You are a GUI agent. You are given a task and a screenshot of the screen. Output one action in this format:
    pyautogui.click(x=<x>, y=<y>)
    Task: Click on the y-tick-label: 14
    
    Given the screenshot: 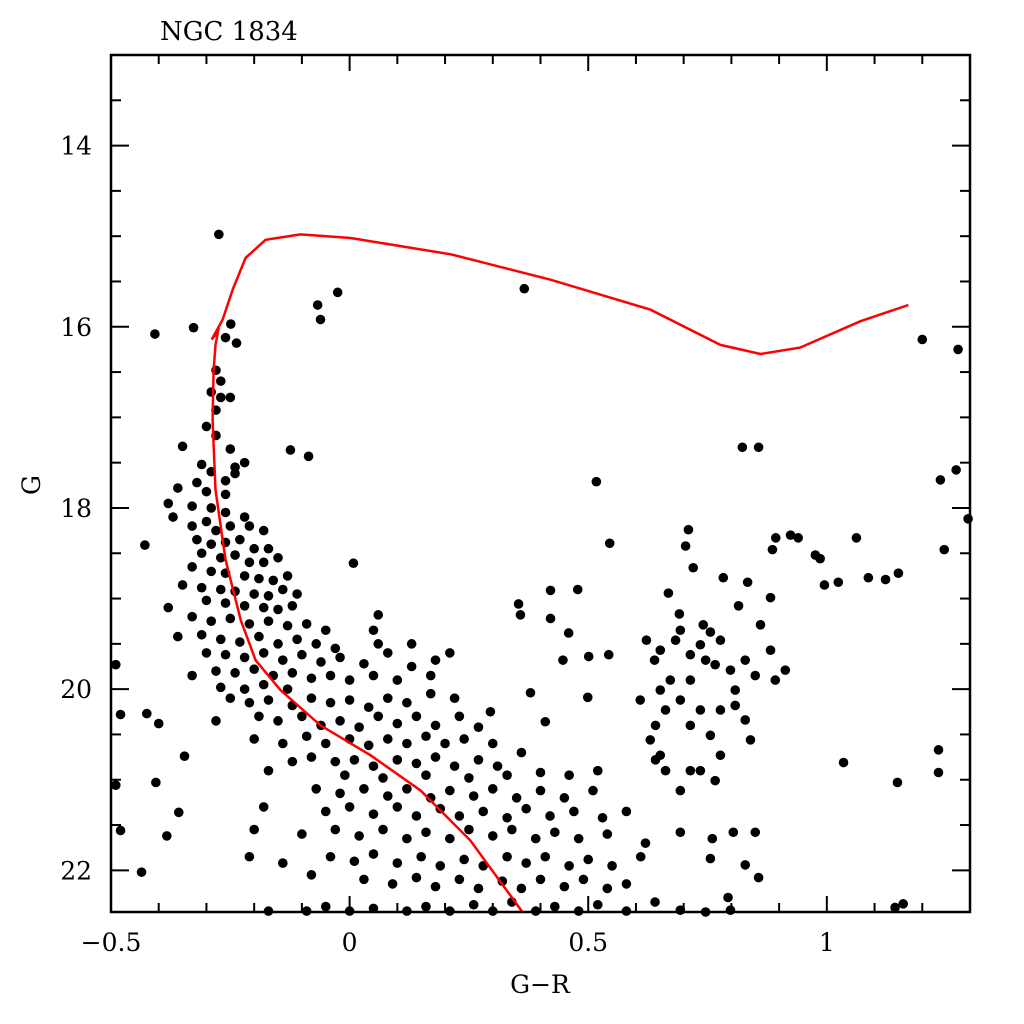 What is the action you would take?
    pyautogui.click(x=76, y=146)
    